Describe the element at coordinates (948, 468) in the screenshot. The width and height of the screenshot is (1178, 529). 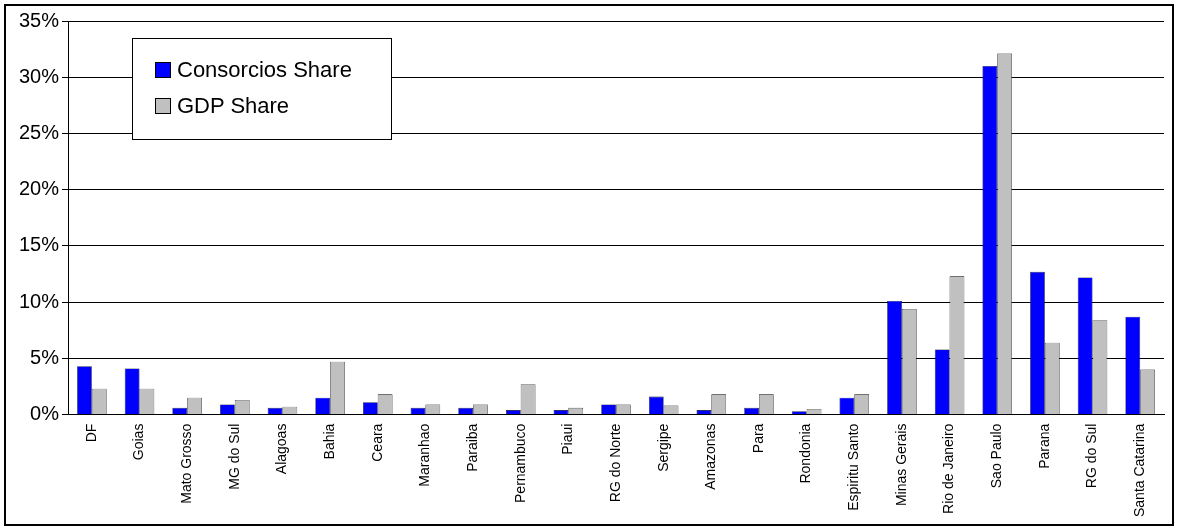
I see `x-tick-label: Rio de Janeiro` at that location.